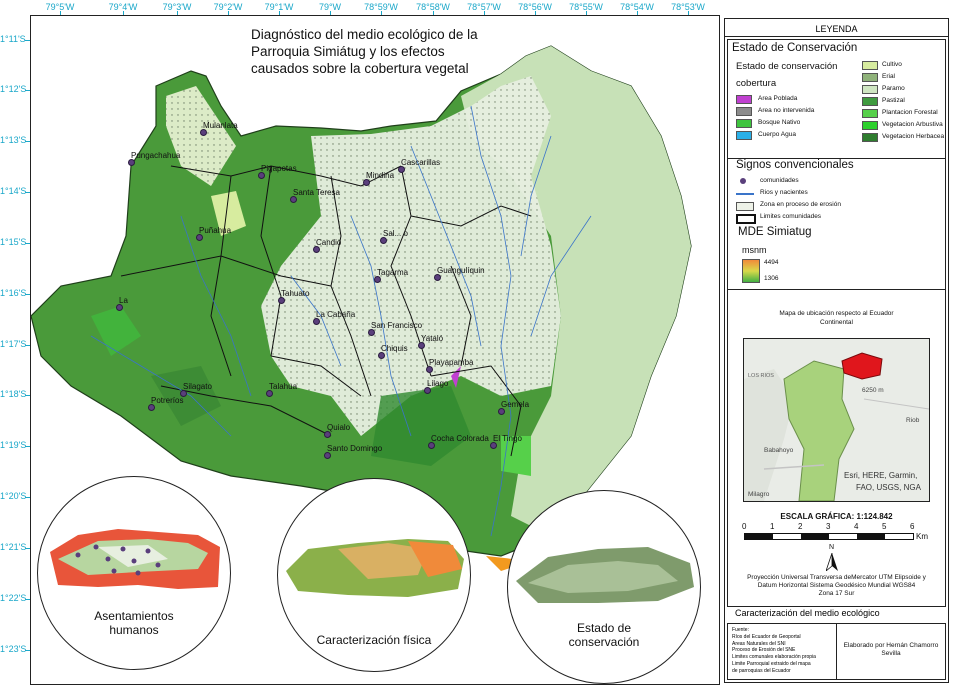 This screenshot has height=691, width=961. What do you see at coordinates (836, 516) in the screenshot?
I see `scale-title: ESCALA GRÁFICA: 1:124.842` at bounding box center [836, 516].